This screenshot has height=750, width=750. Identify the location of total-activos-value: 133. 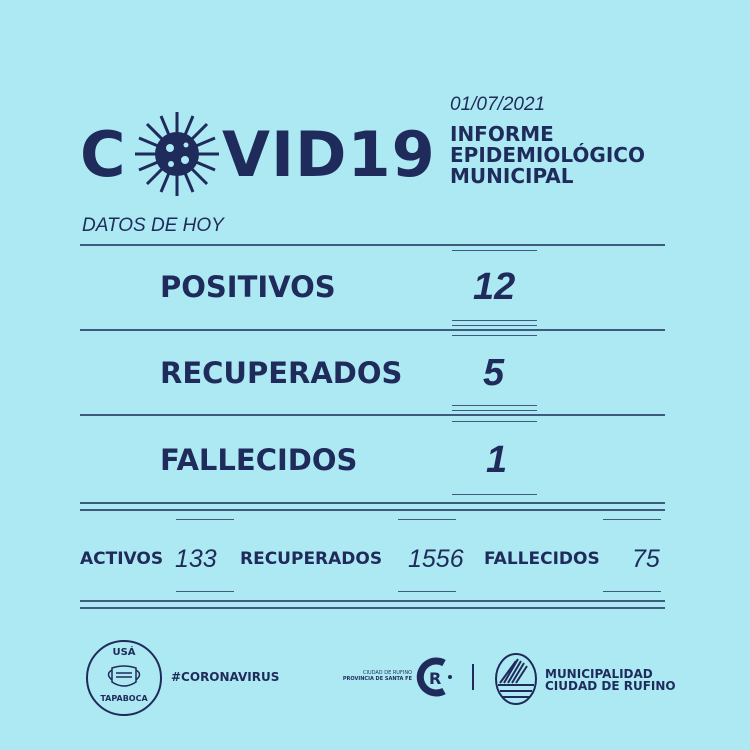
(196, 559).